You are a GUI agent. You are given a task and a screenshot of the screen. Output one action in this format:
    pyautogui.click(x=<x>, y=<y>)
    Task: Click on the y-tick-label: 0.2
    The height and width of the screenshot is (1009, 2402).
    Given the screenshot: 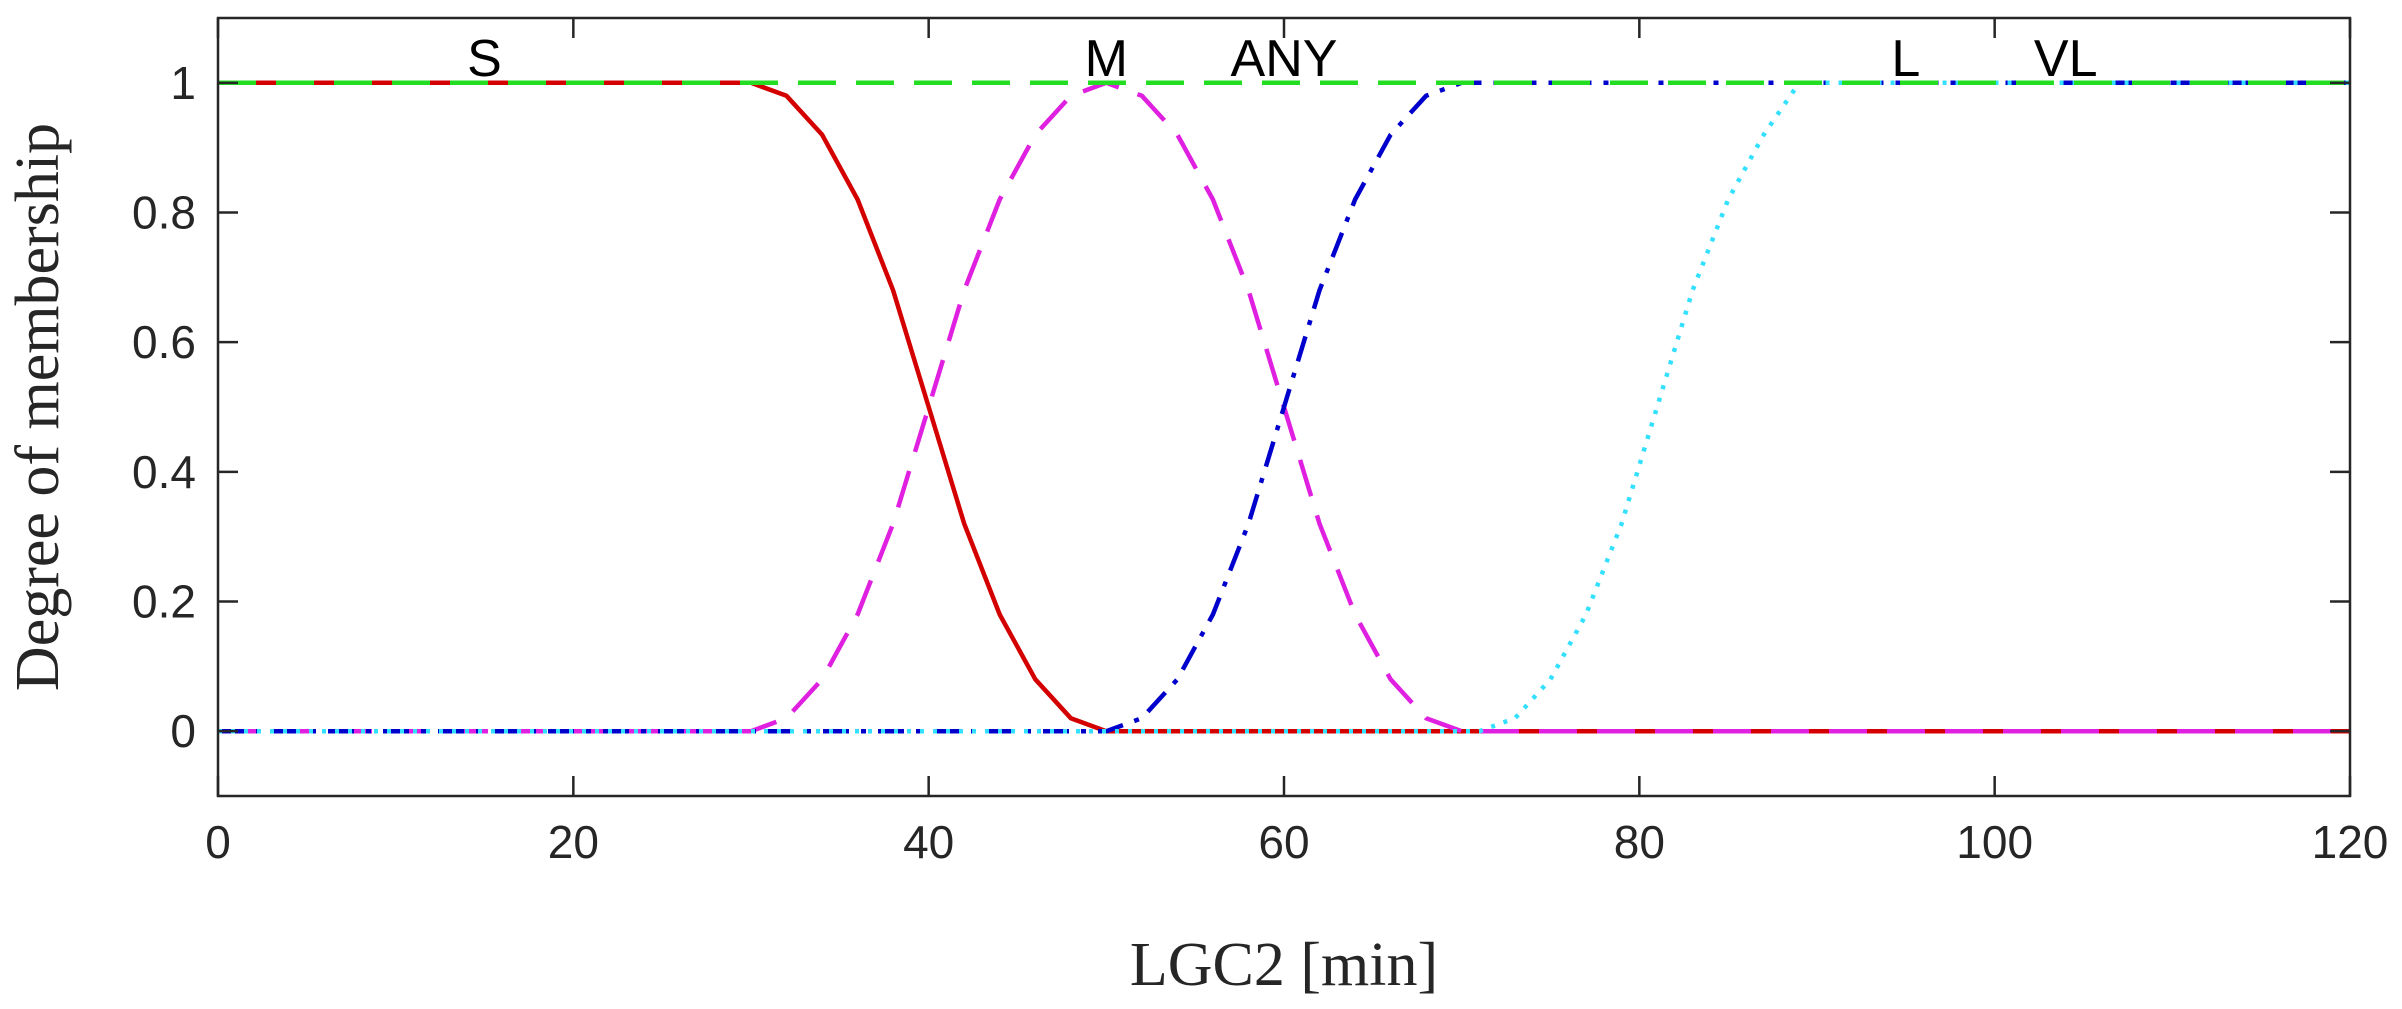 What is the action you would take?
    pyautogui.click(x=164, y=602)
    